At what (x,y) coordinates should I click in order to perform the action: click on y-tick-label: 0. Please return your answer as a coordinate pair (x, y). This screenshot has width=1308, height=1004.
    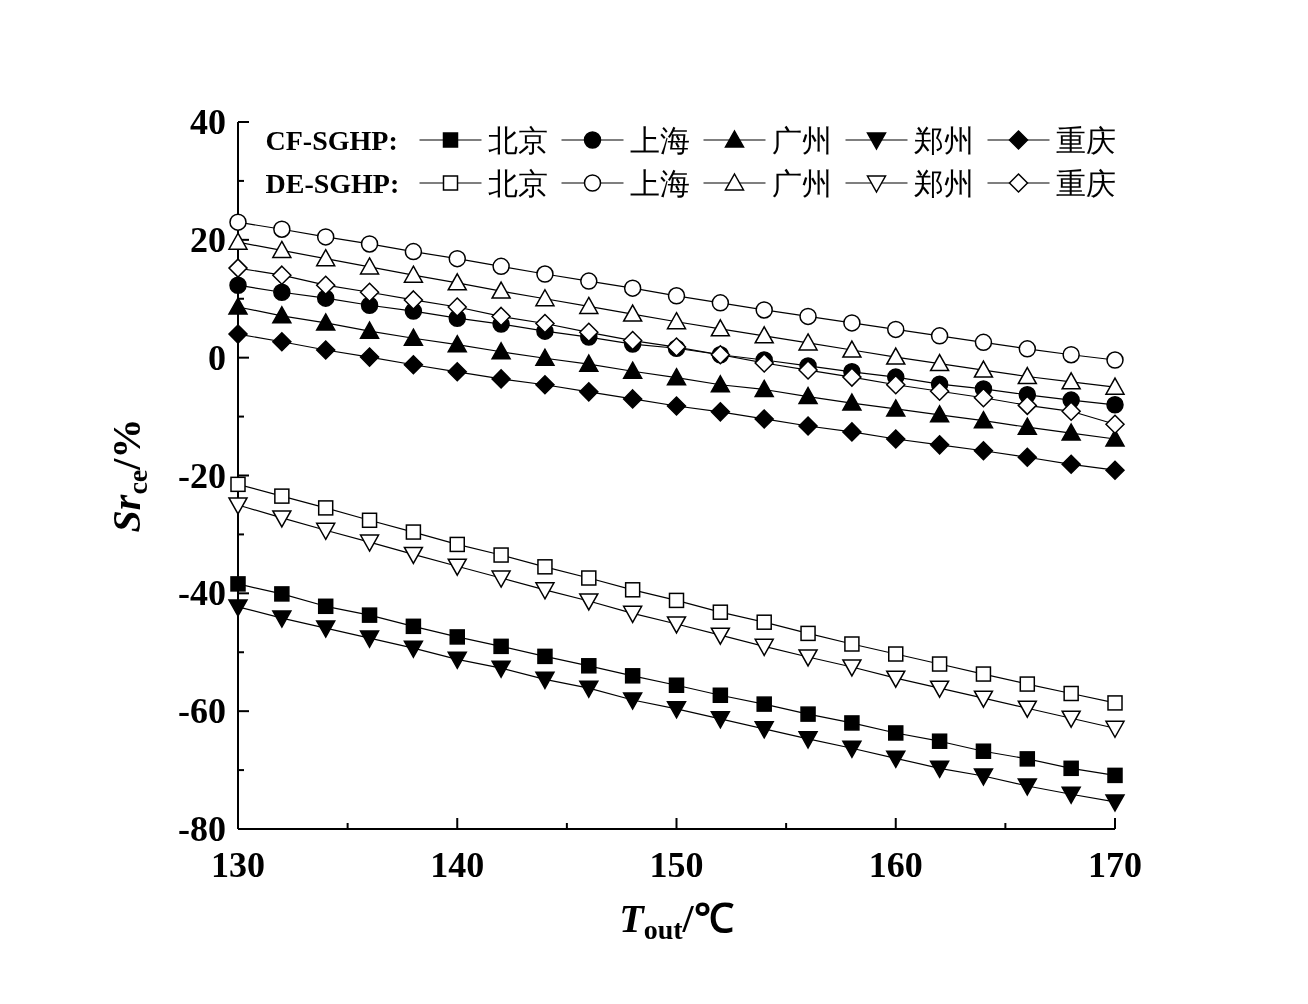
    Looking at the image, I should click on (217, 357).